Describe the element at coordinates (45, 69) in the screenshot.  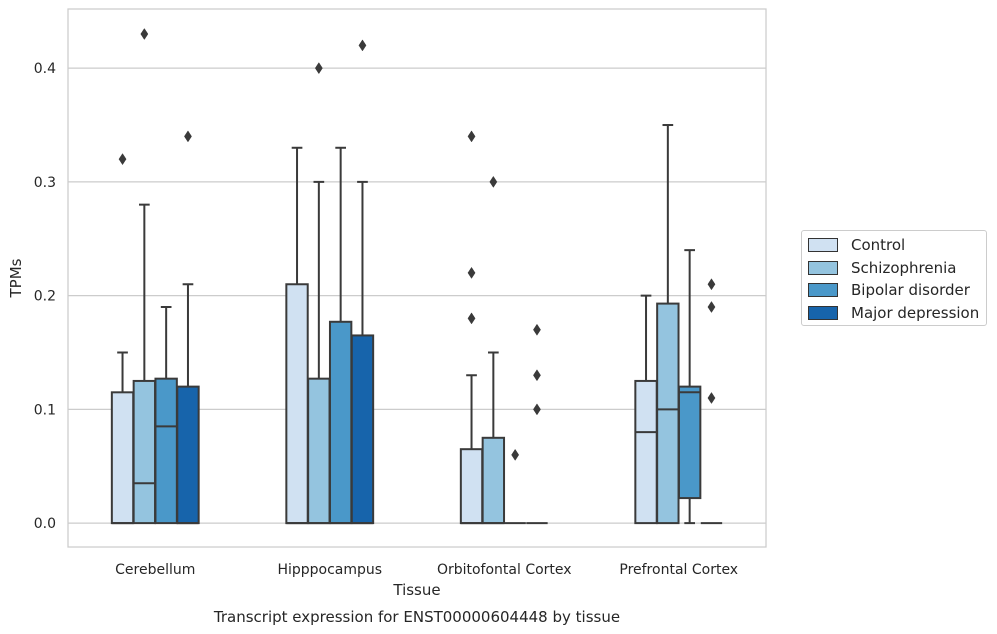
I see `y-tick-label: 0.4` at that location.